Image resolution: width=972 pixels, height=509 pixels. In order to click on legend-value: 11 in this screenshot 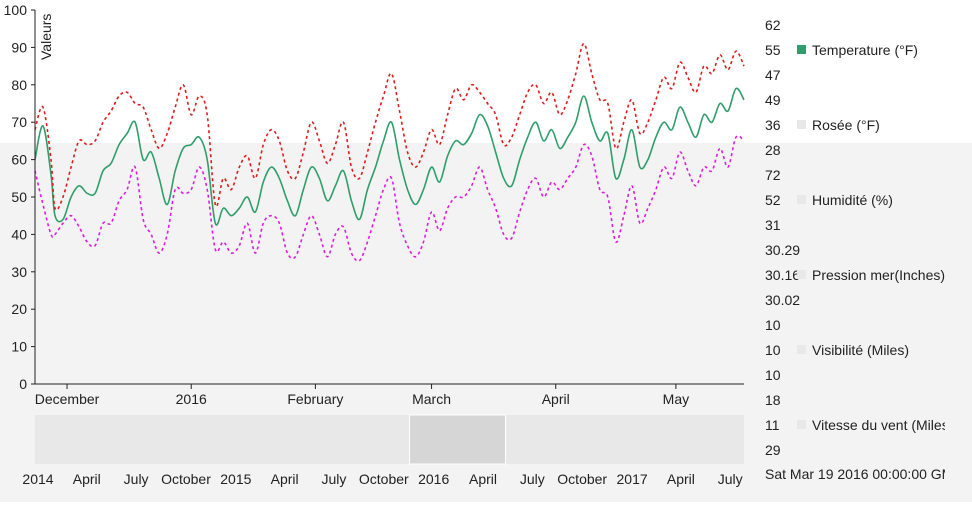, I will do `click(772, 425)`.